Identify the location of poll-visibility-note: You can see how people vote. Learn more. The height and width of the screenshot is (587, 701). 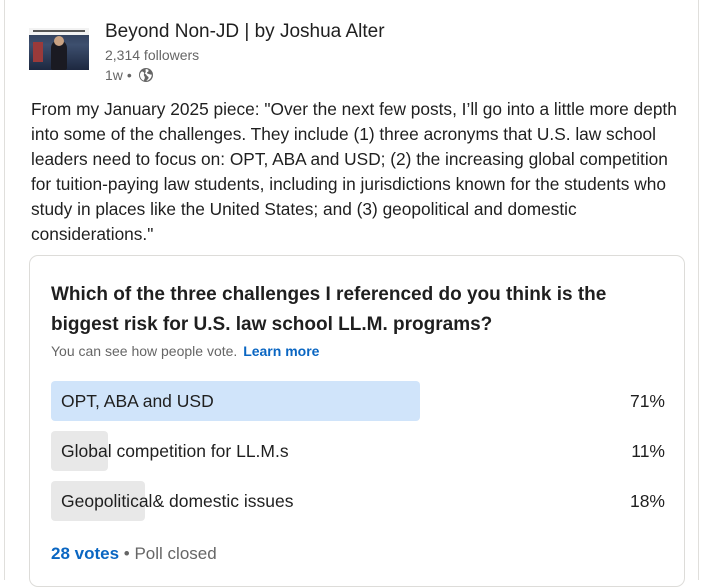
(185, 351).